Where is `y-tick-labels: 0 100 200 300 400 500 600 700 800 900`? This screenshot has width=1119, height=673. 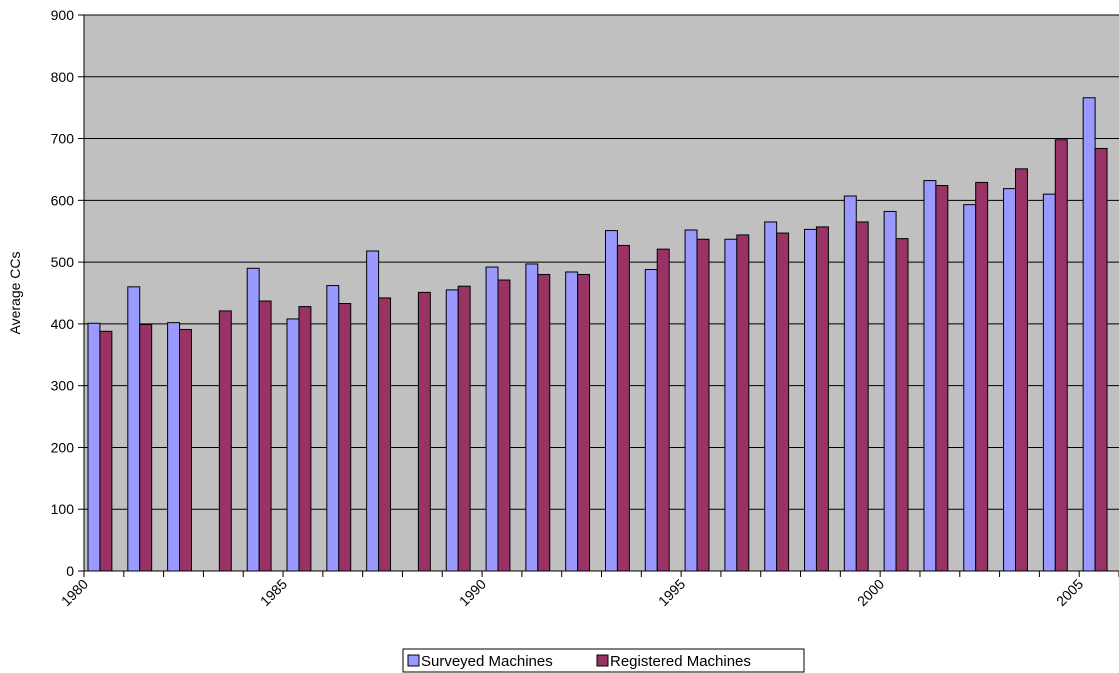
y-tick-labels: 0 100 200 300 400 500 600 700 800 900 is located at coordinates (63, 293).